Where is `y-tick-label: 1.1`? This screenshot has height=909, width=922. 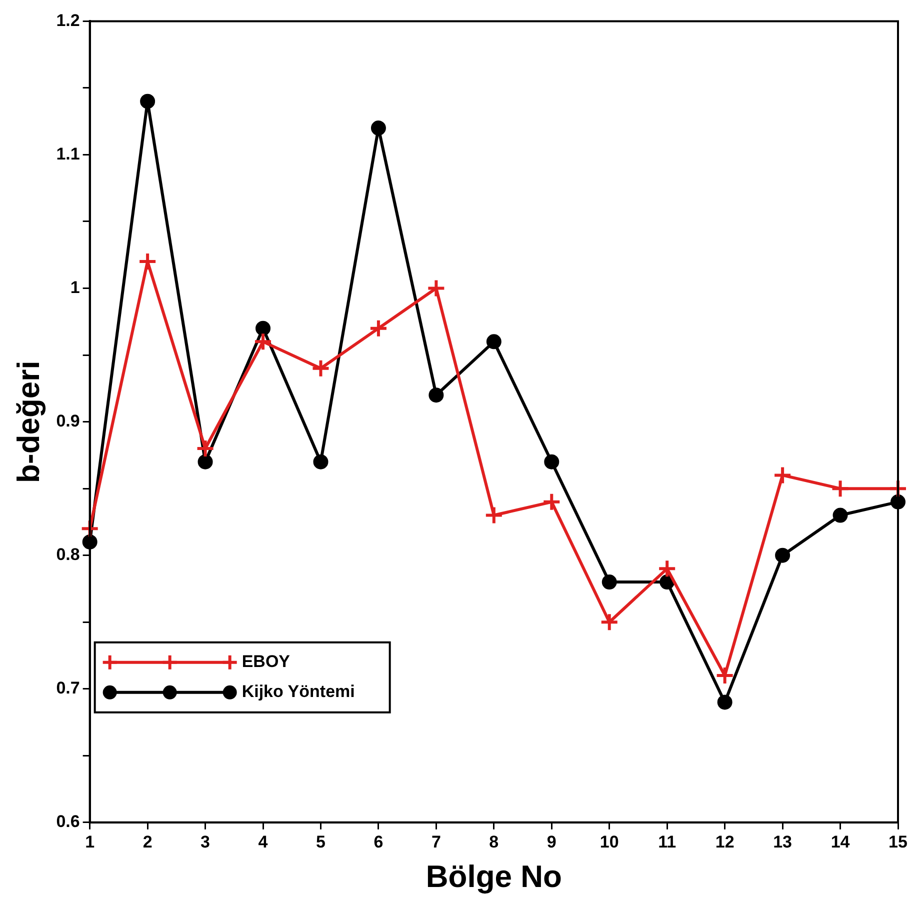
y-tick-label: 1.1 is located at coordinates (68, 154).